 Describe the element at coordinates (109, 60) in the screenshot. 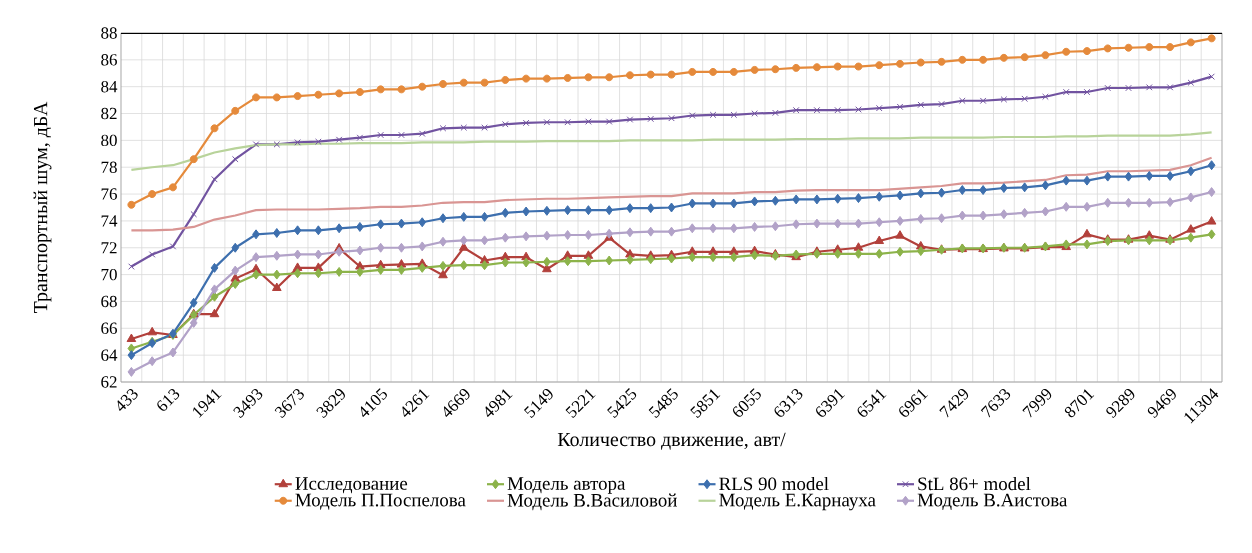

I see `y-tick-label: 86` at that location.